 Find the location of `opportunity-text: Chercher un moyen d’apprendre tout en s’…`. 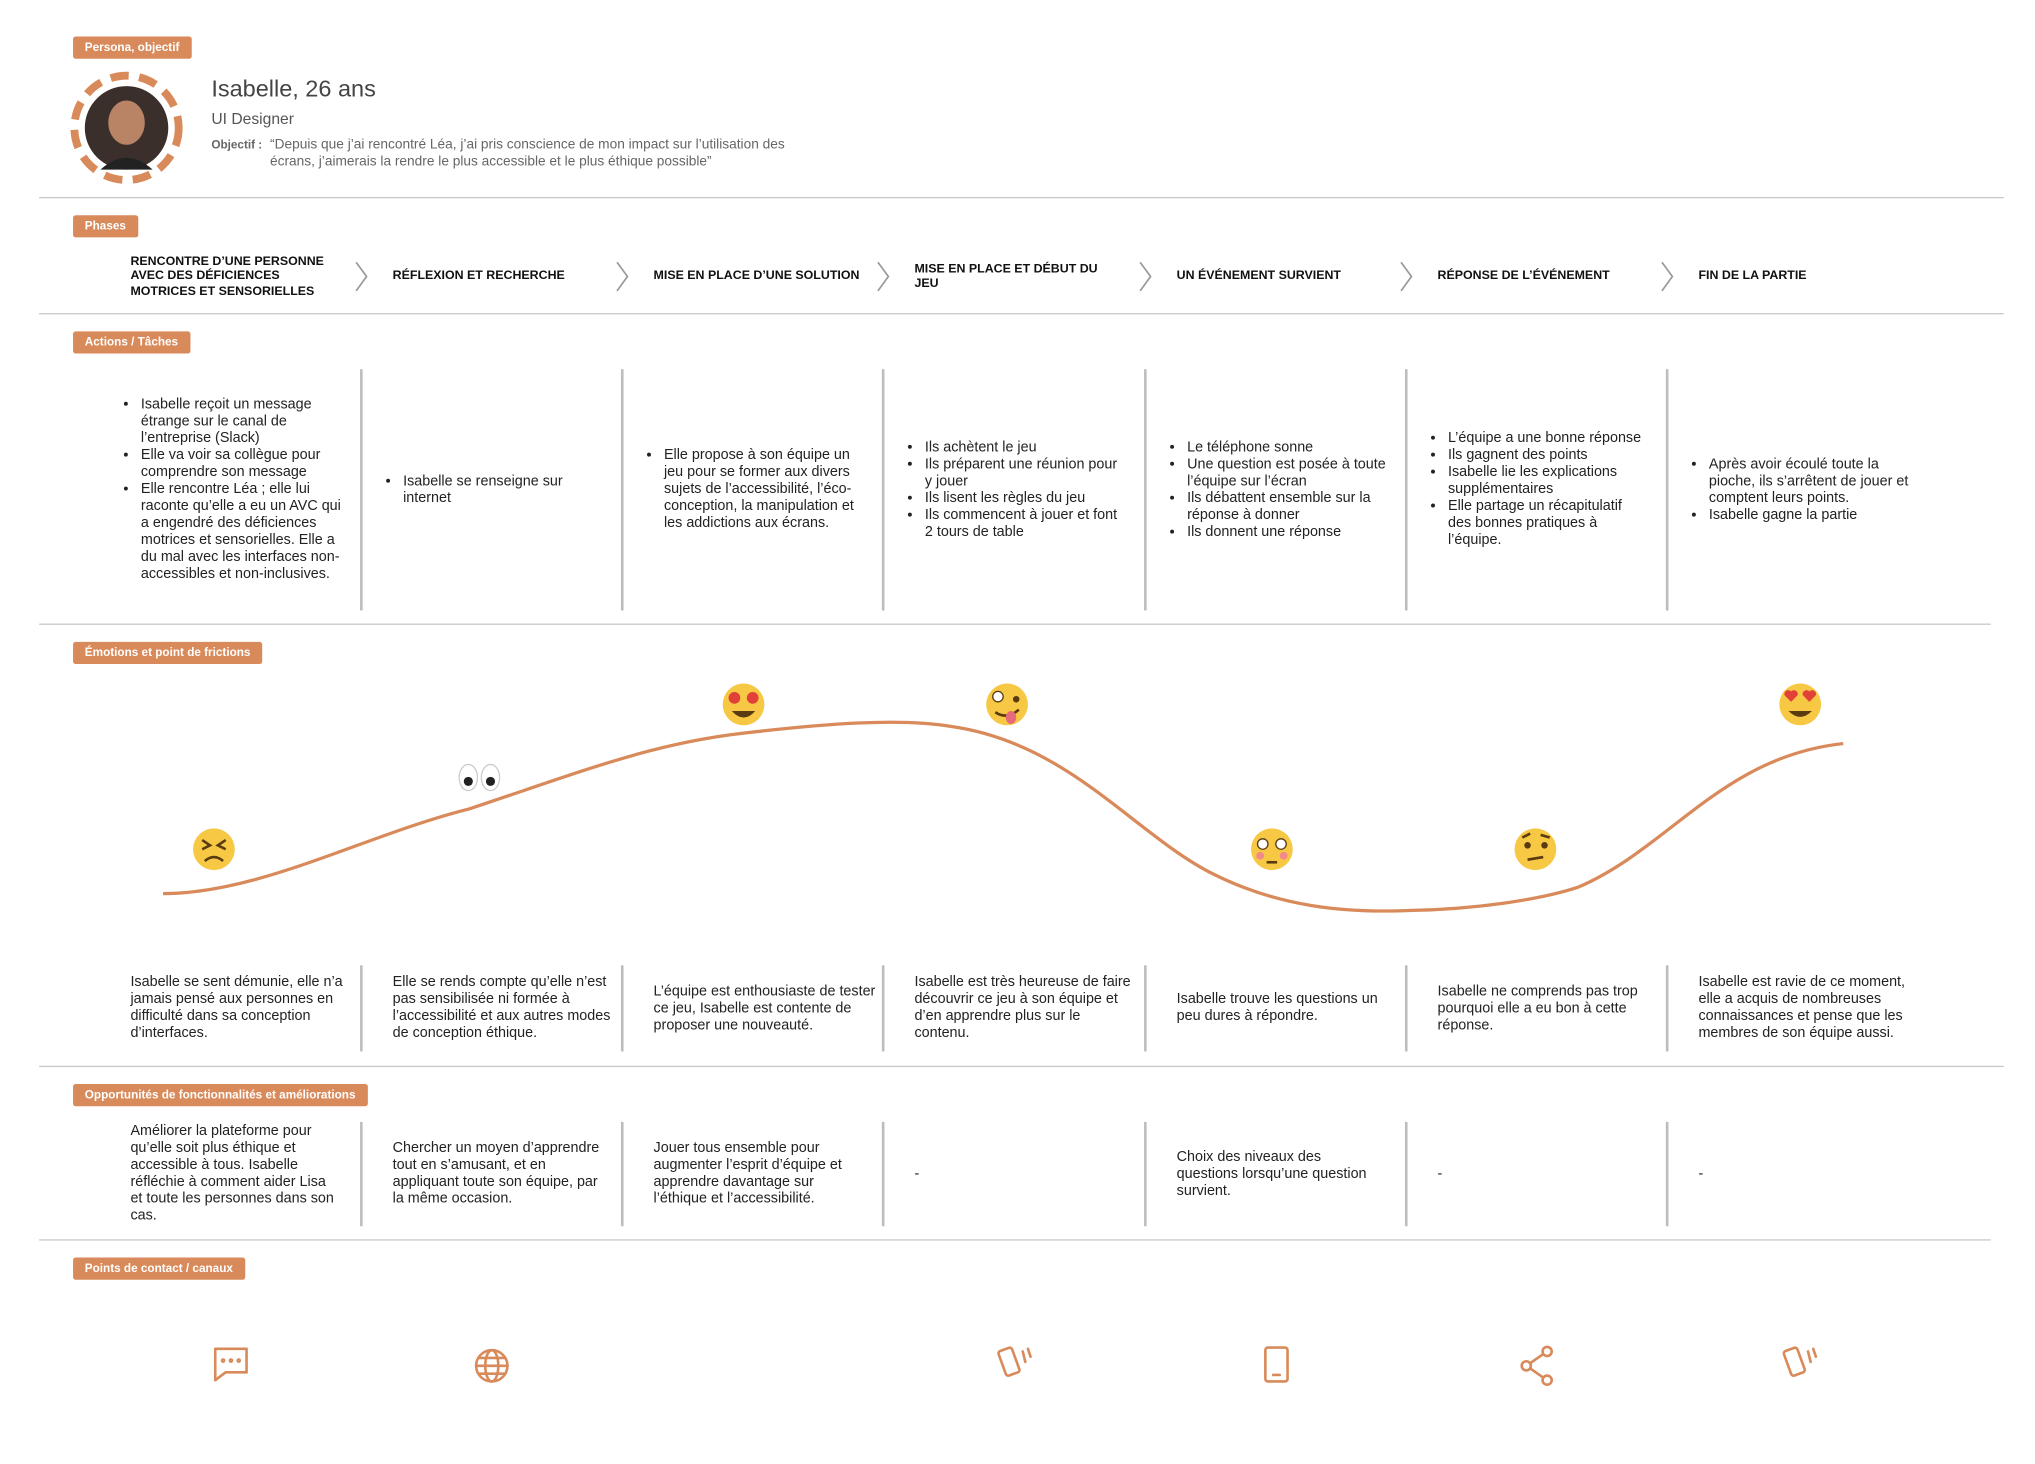

opportunity-text: Chercher un moyen d’apprendre tout en s’… is located at coordinates (497, 1174).